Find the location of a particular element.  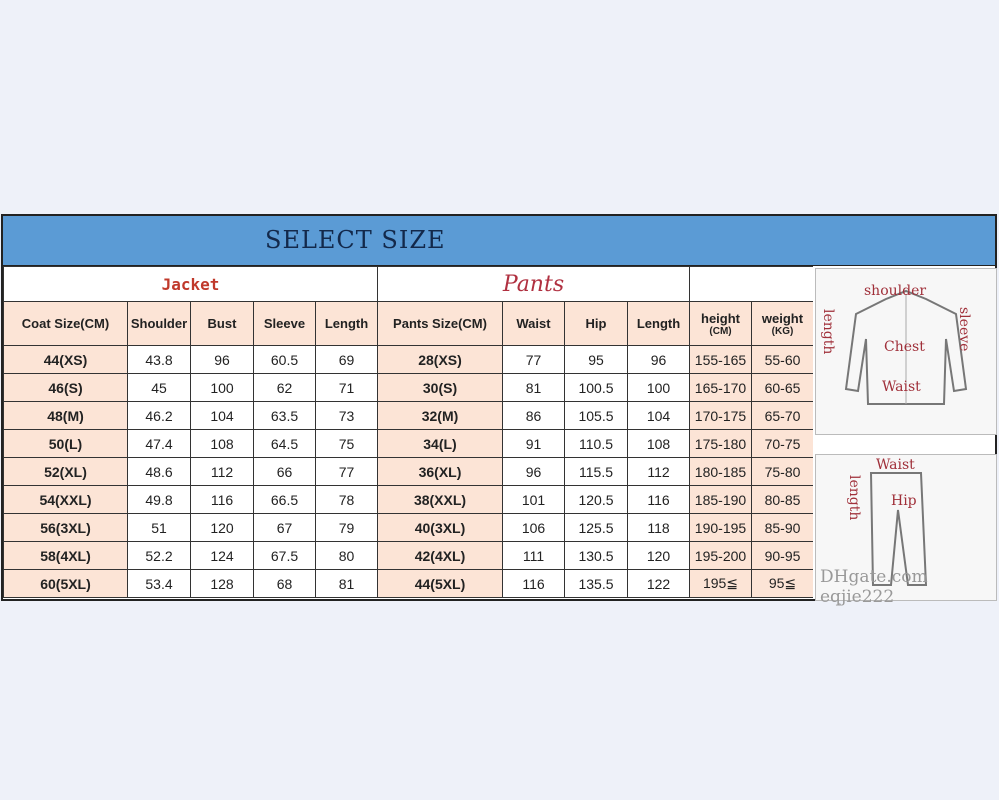

table-cell: 69 is located at coordinates (346, 359).